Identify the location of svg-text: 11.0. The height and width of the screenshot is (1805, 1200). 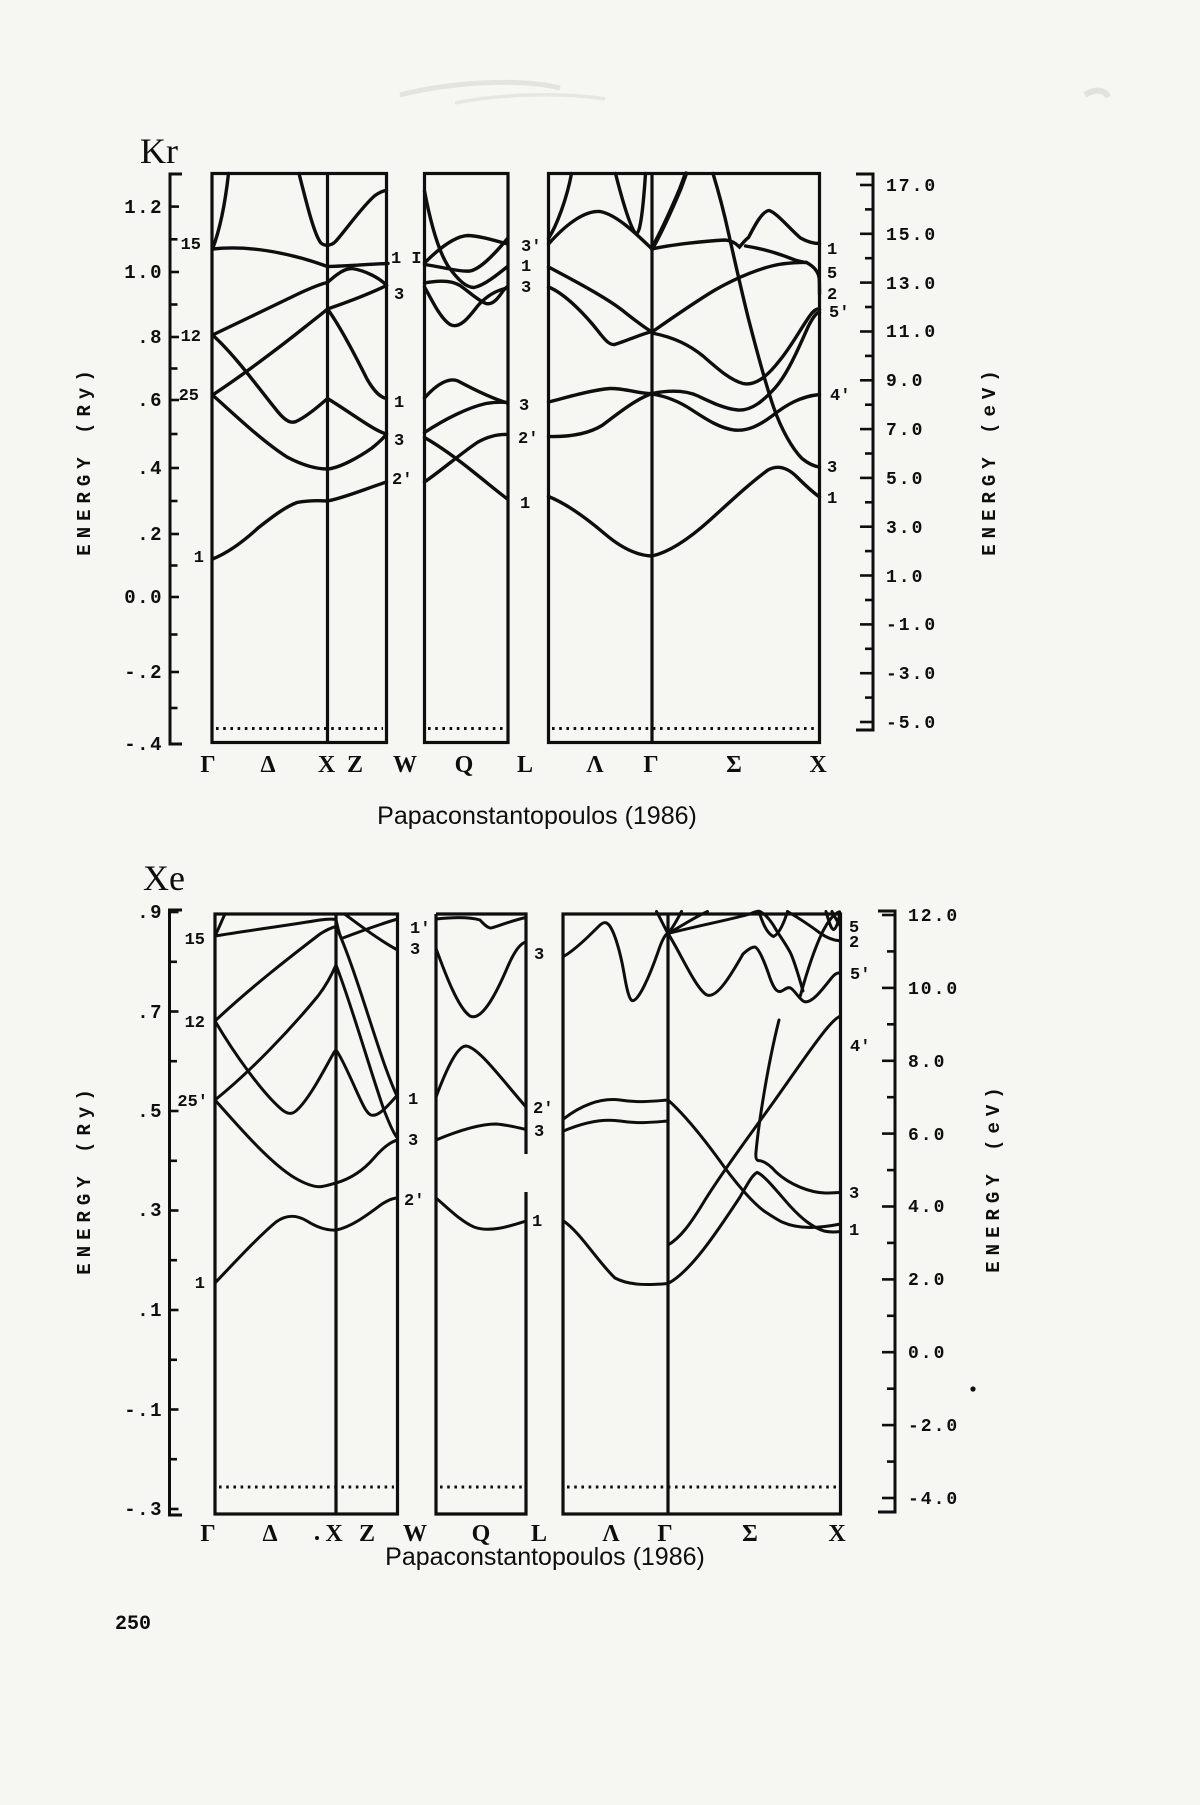
(911, 333).